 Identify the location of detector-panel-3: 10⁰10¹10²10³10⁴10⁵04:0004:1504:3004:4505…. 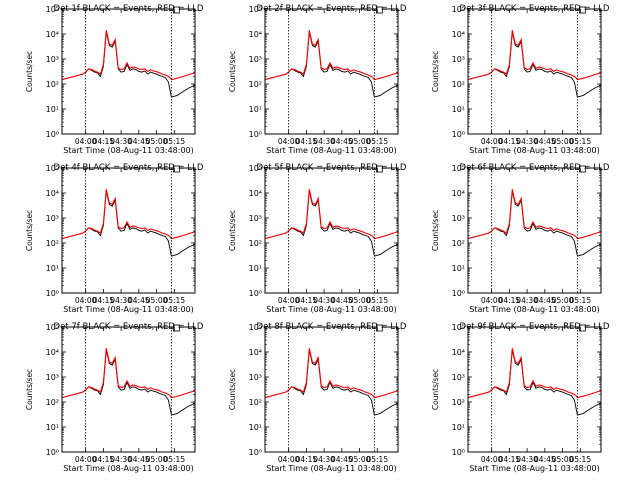
(520, 79).